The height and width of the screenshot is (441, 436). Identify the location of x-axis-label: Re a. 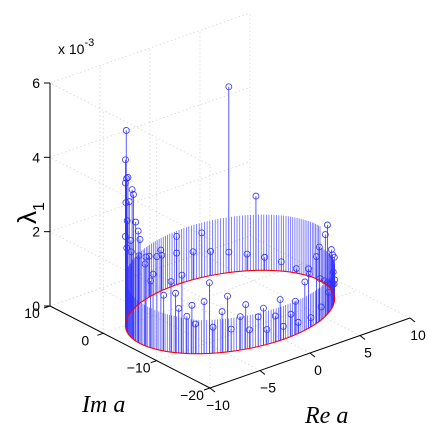
(326, 416).